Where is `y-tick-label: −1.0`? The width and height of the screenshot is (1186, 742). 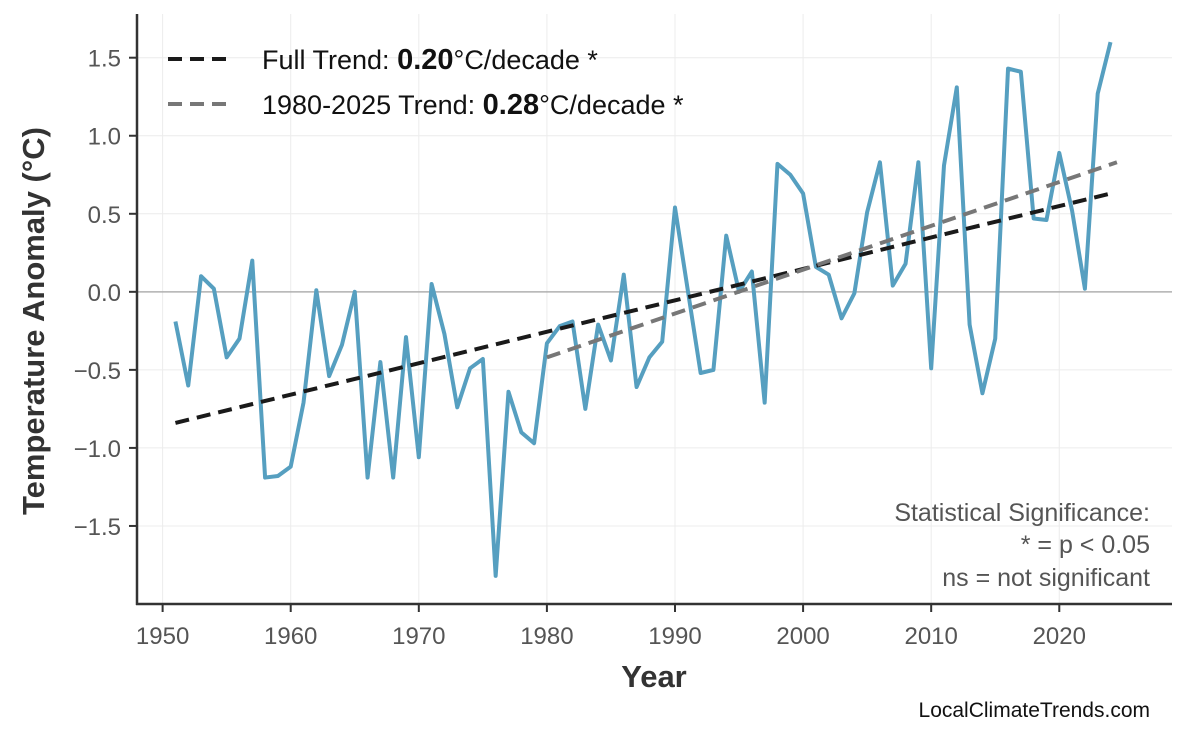 y-tick-label: −1.0 is located at coordinates (97, 449).